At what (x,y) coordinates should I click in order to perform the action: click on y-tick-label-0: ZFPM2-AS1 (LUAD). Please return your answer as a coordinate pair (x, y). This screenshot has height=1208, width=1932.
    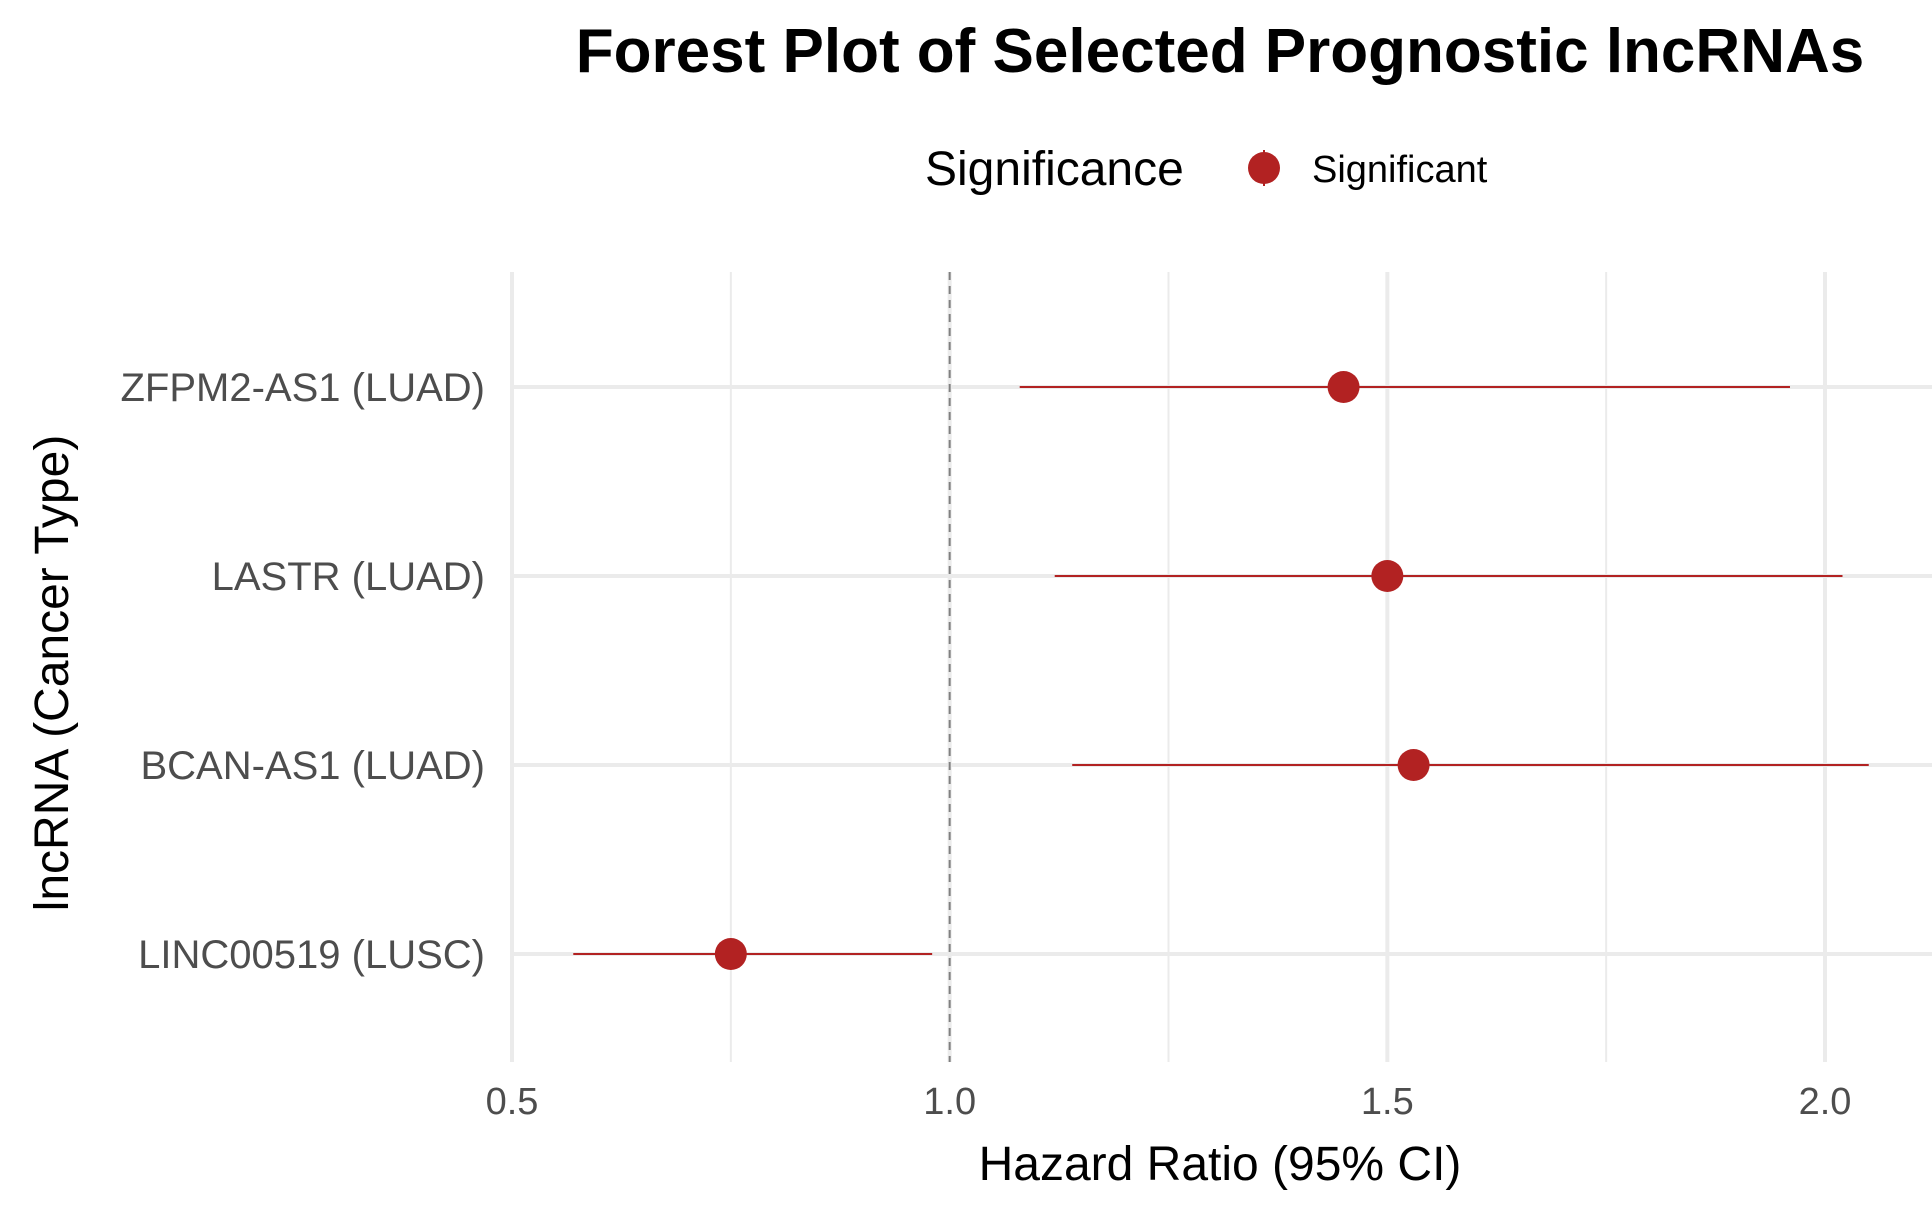
    Looking at the image, I should click on (303, 388).